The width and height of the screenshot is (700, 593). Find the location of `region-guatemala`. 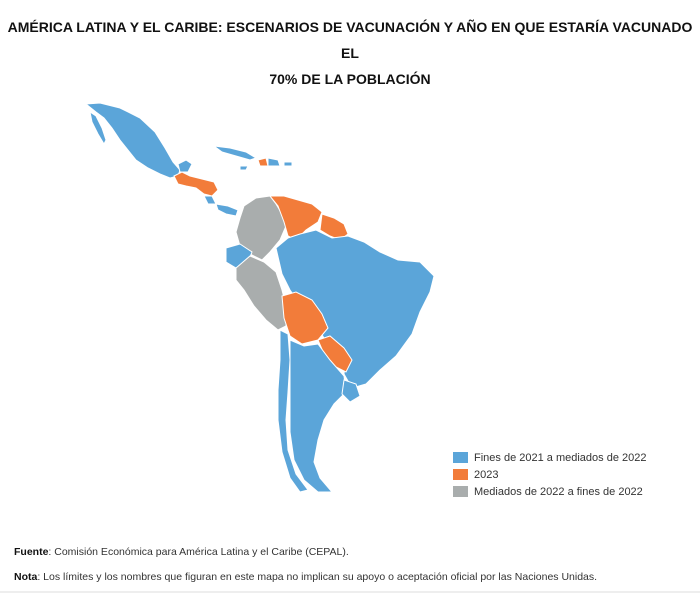

region-guatemala is located at coordinates (185, 166).